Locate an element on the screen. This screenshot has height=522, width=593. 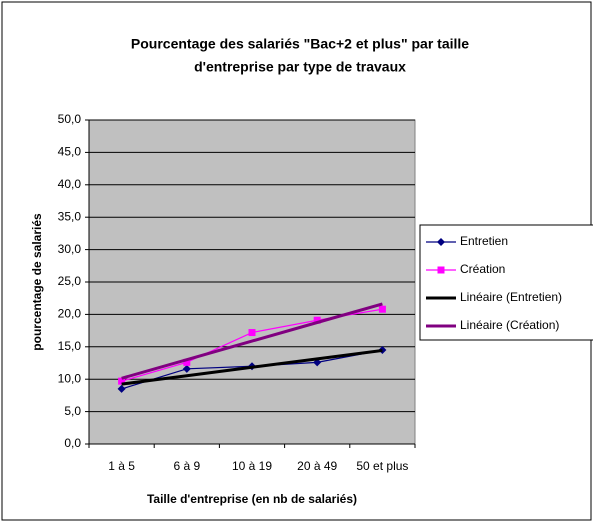
x-tick-label: 50 et plus is located at coordinates (382, 466).